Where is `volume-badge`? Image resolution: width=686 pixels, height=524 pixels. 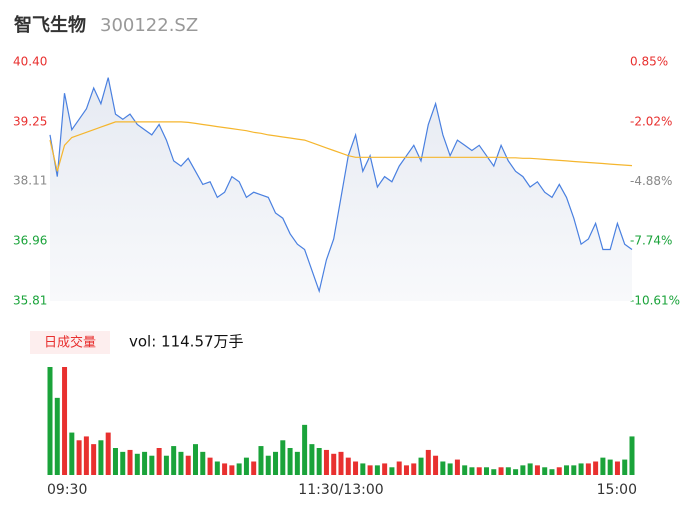
volume-badge is located at coordinates (70, 342).